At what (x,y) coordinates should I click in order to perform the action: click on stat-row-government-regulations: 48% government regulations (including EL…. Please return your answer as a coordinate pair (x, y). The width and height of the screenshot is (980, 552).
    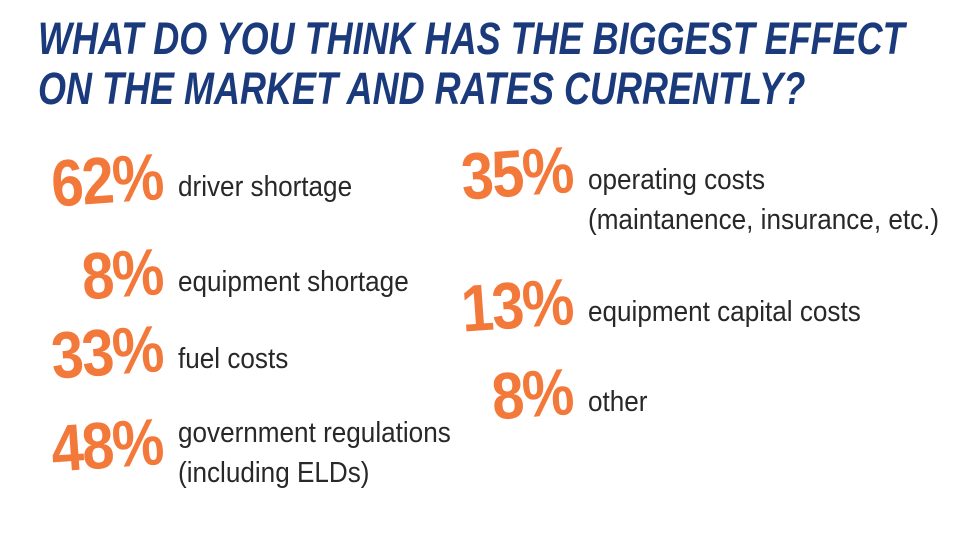
    Looking at the image, I should click on (255, 448).